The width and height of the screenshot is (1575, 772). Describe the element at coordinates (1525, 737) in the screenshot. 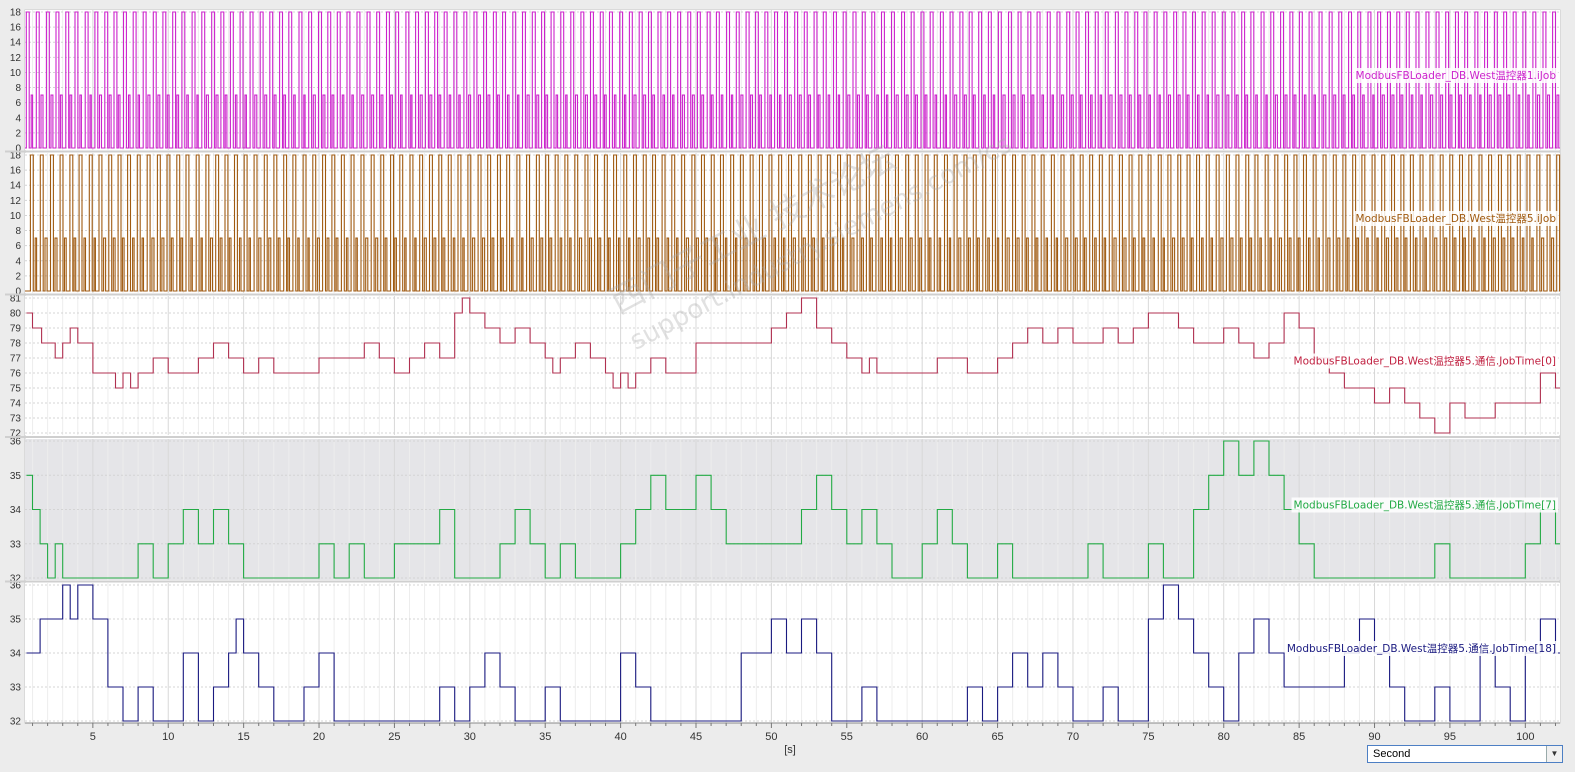

I see `x-tick-label: 100` at that location.